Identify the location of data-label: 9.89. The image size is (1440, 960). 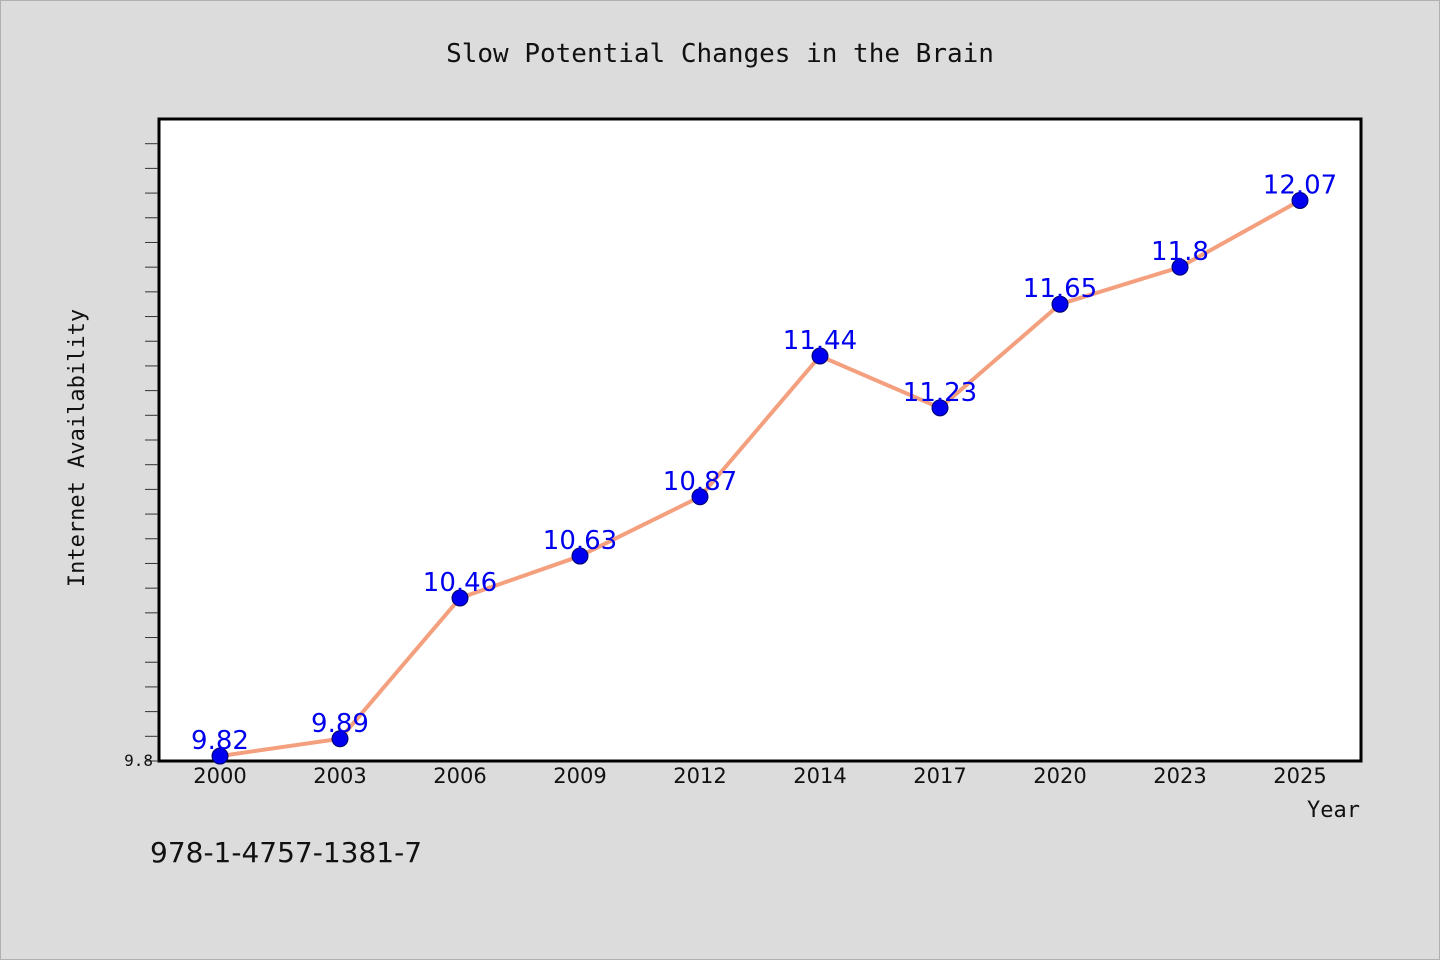
(340, 724).